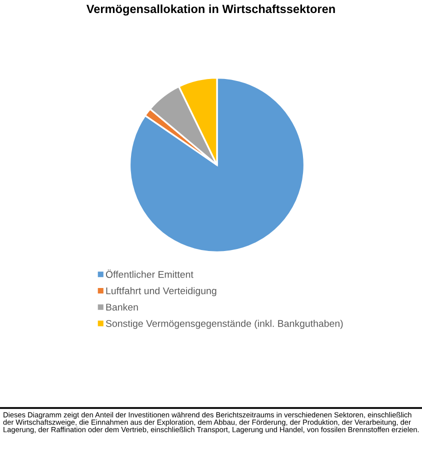  What do you see at coordinates (224, 324) in the screenshot?
I see `legend-label: Sonstige Vermögensgegenstände (inkl. Bankguthaben)` at bounding box center [224, 324].